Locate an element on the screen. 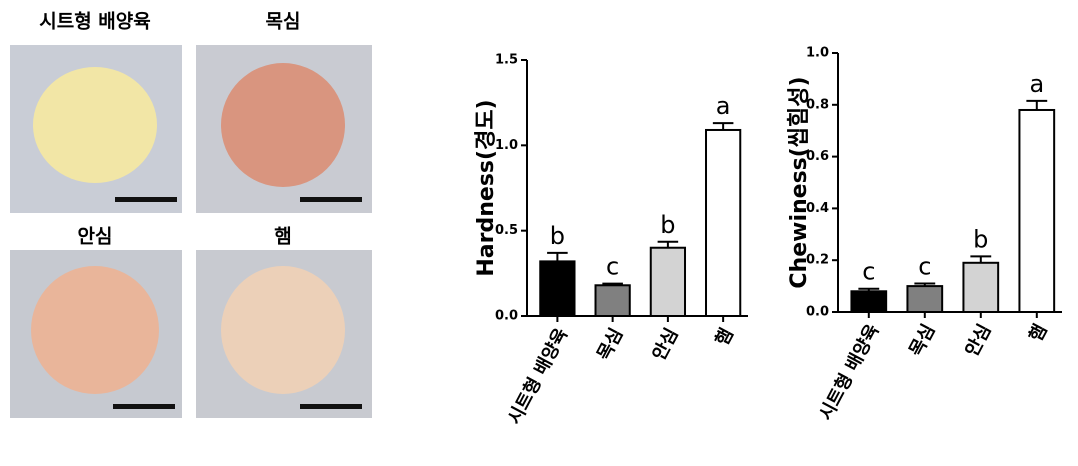 This screenshot has height=466, width=1078. y-tick-label: 0.8 is located at coordinates (817, 104).